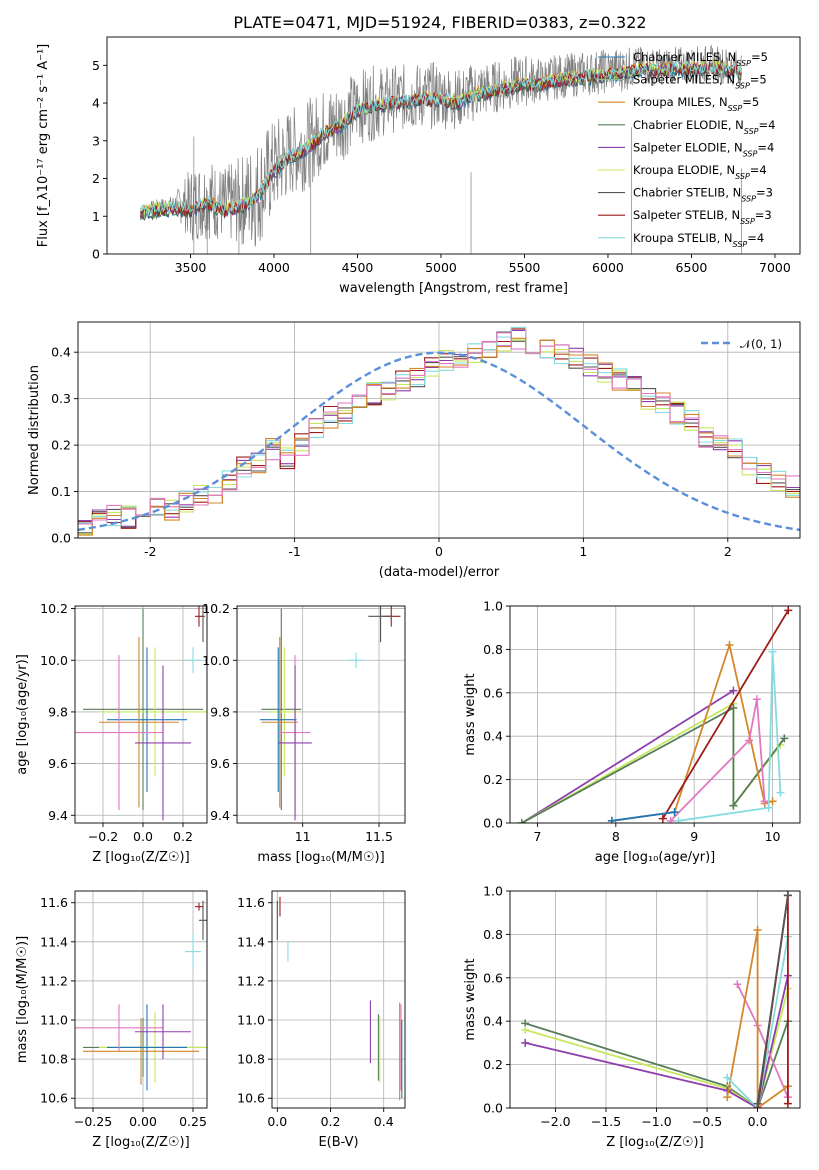 The height and width of the screenshot is (1170, 819). I want to click on x-tick-label: 8, so click(616, 836).